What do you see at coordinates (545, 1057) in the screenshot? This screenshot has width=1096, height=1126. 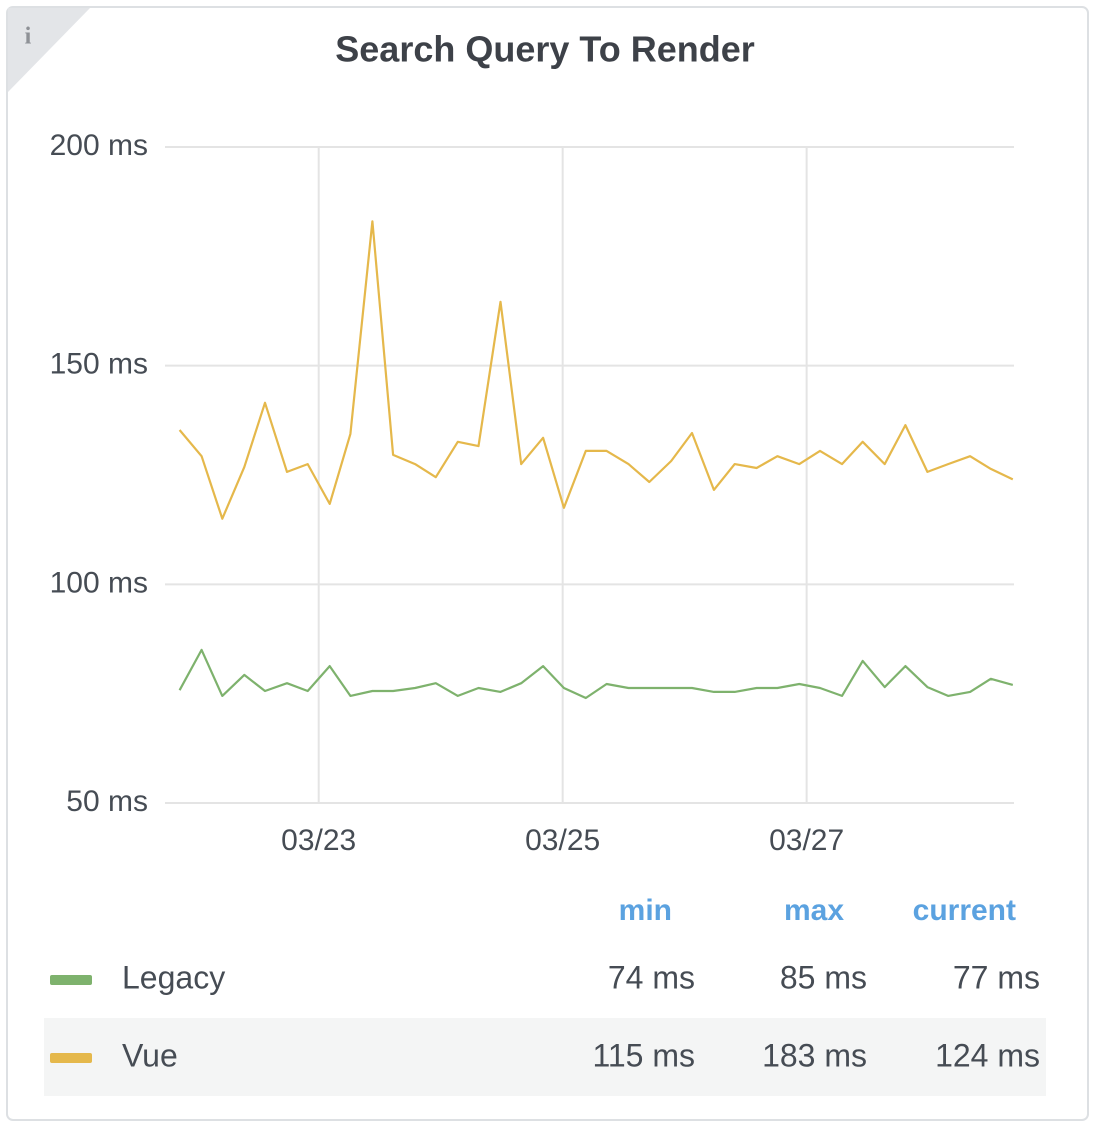 I see `legend-row-stripe` at bounding box center [545, 1057].